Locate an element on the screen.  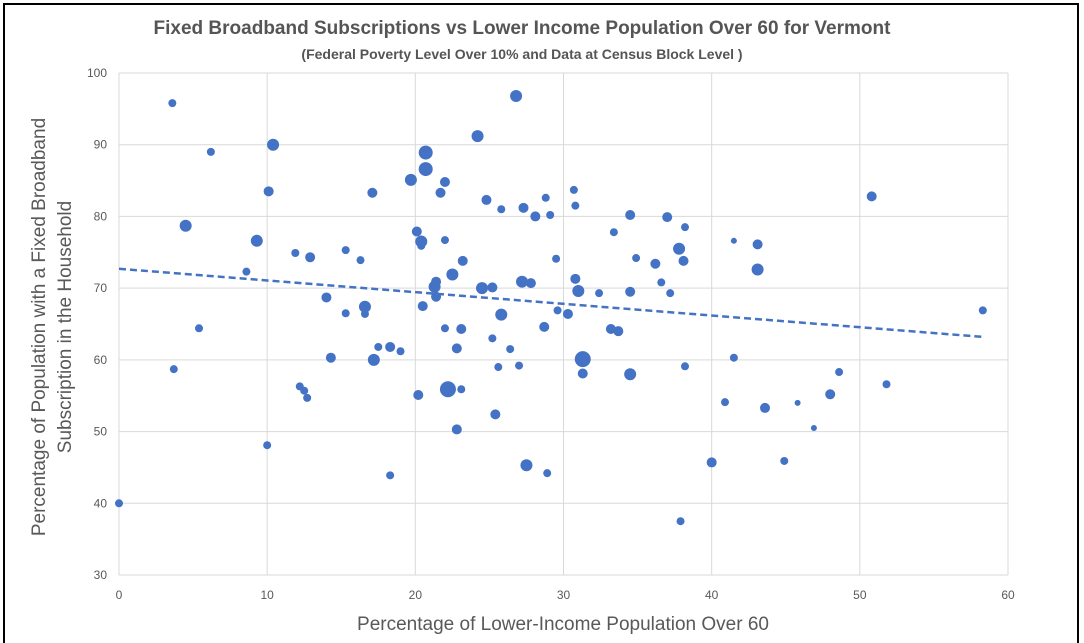
y-tick-label: 70 is located at coordinates (101, 288).